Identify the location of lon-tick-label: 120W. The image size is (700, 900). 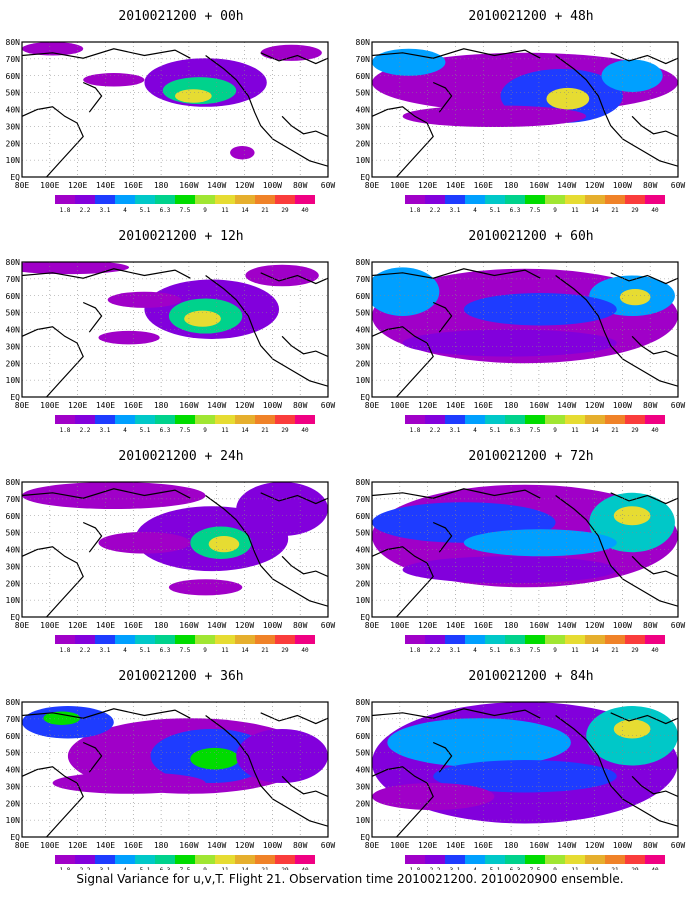
(594, 405).